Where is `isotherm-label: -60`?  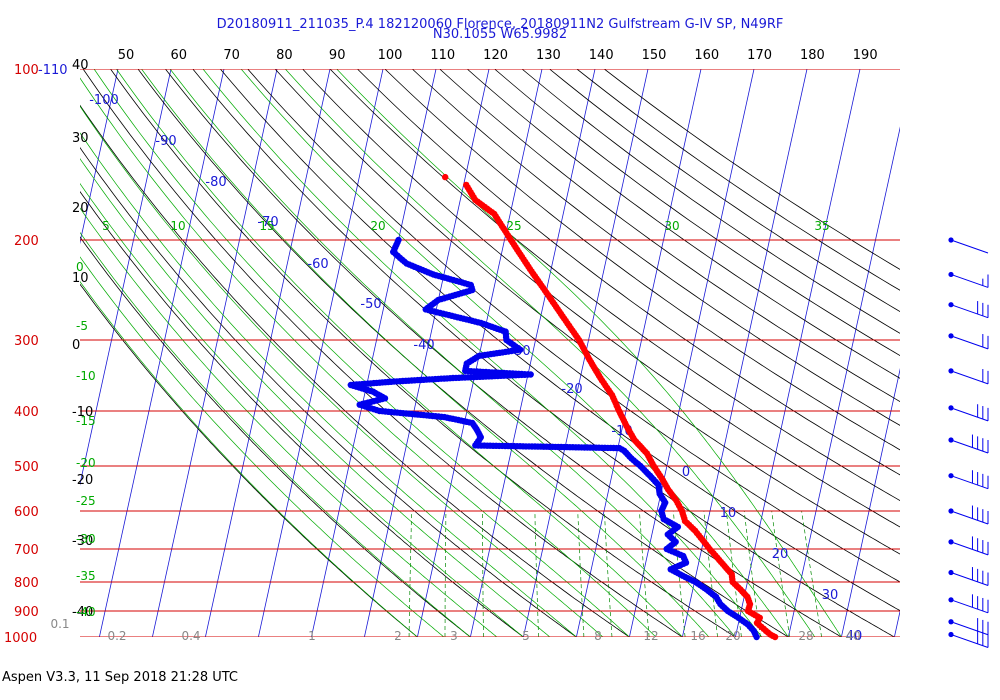
isotherm-label: -60 is located at coordinates (317, 264).